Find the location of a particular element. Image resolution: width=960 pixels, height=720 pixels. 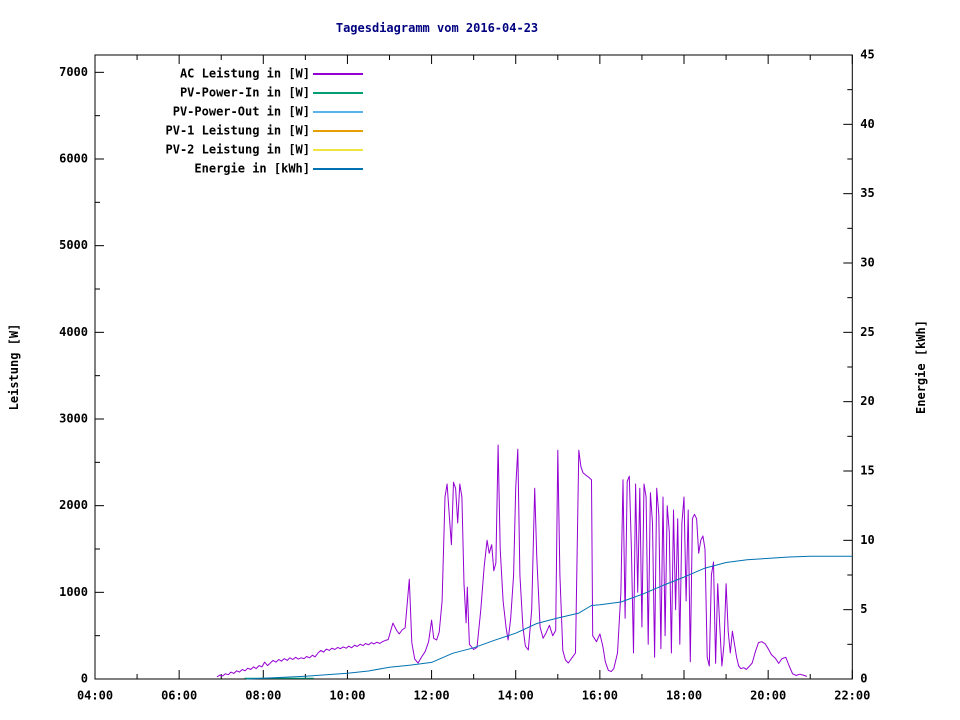

x-axis-tick-label: 10:00 is located at coordinates (347, 696).